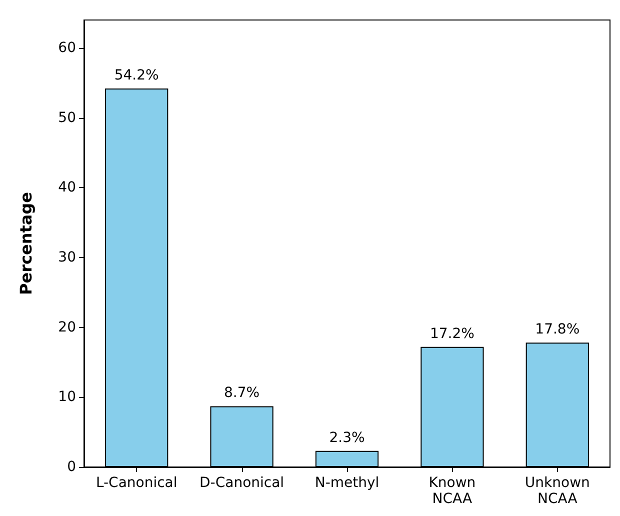  I want to click on data-label: 17.8%, so click(557, 330).